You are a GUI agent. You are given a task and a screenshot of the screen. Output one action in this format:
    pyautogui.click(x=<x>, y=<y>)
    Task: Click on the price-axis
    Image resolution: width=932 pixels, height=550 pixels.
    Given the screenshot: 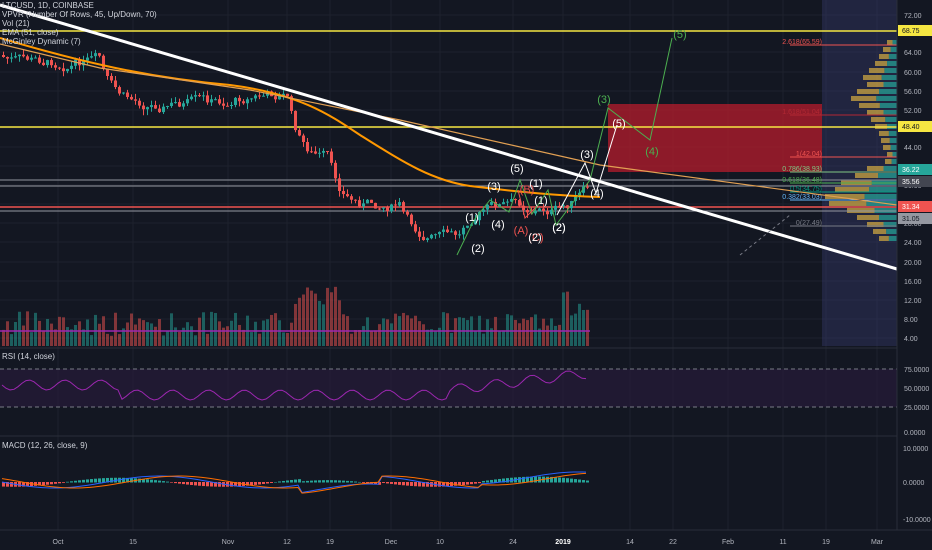 What is the action you would take?
    pyautogui.click(x=914, y=265)
    